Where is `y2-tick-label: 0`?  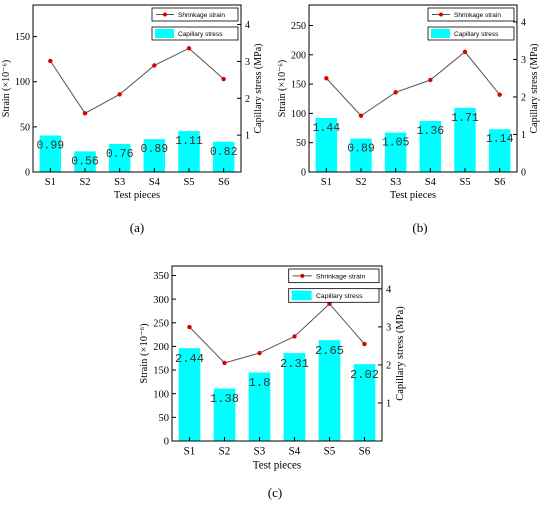
y2-tick-label: 0 is located at coordinates (523, 173).